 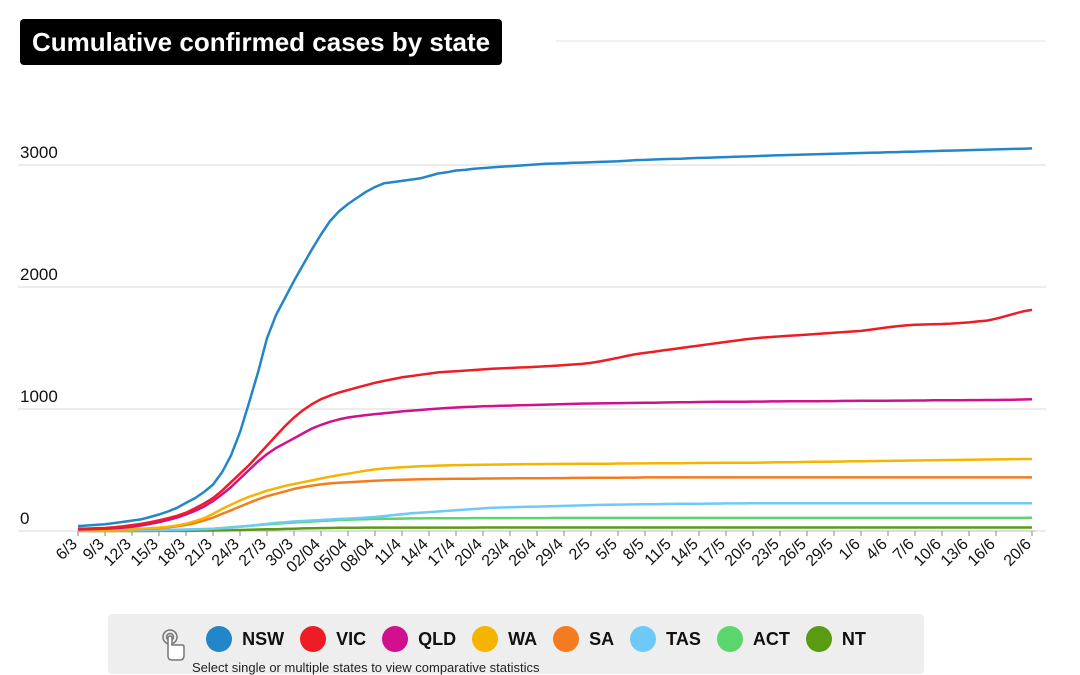 I want to click on series-line-wa, so click(x=554, y=494).